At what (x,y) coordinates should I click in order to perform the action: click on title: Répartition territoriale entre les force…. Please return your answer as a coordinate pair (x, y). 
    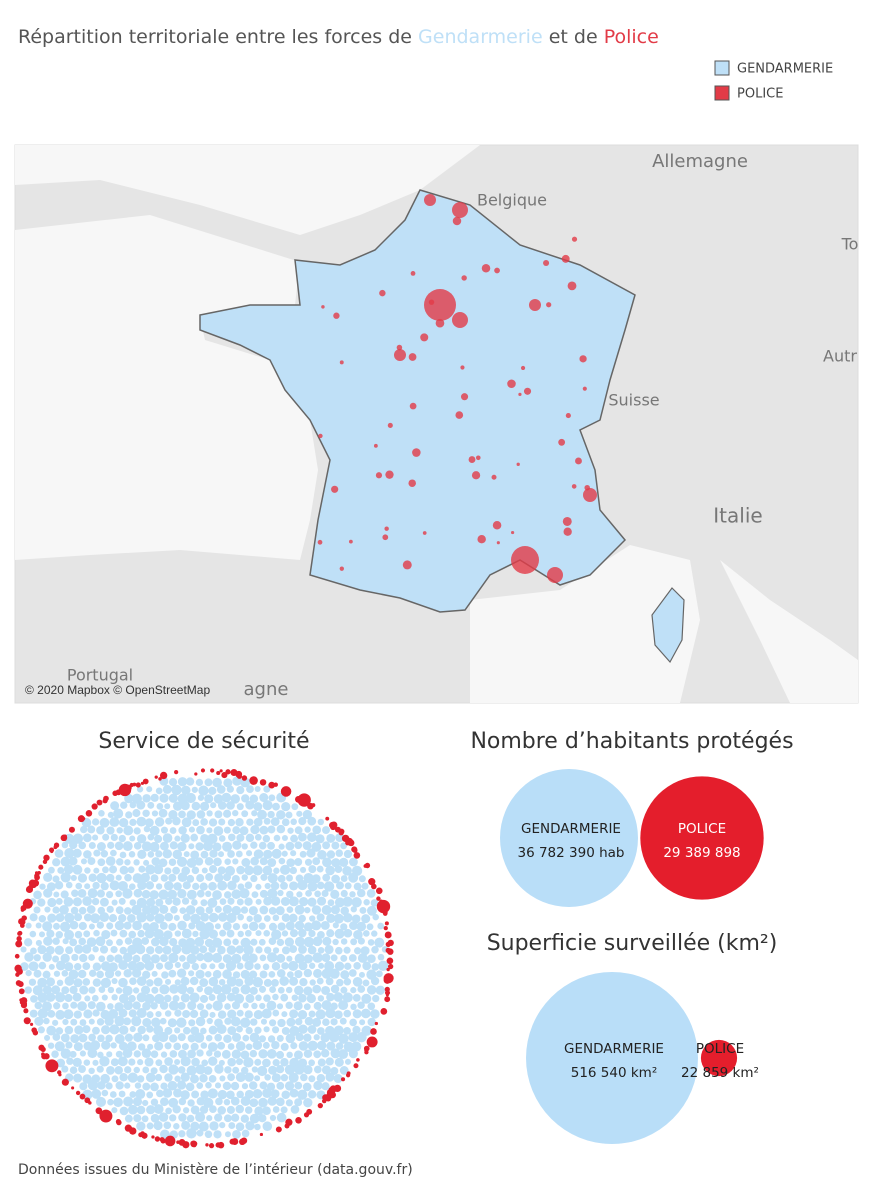
    Looking at the image, I should click on (338, 37).